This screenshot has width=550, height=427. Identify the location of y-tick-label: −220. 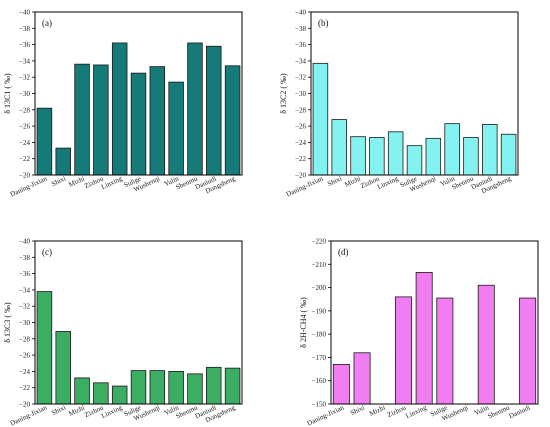
(319, 242).